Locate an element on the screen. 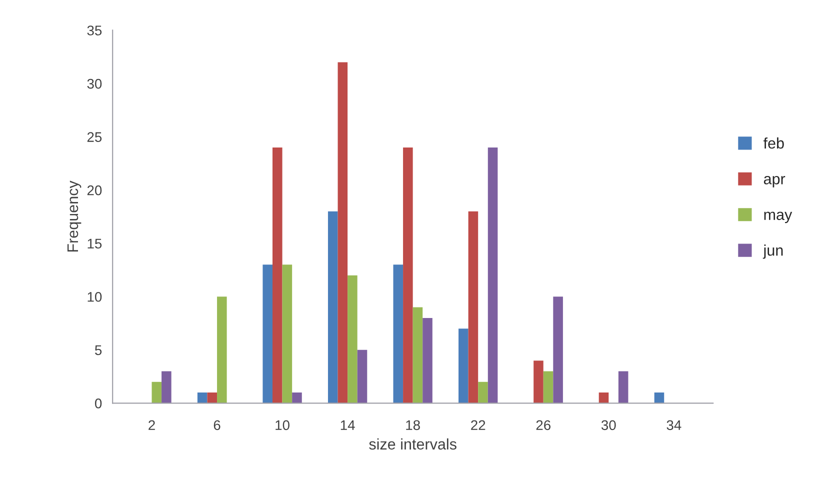 The width and height of the screenshot is (834, 504). y-axis-title: Frequency is located at coordinates (74, 216).